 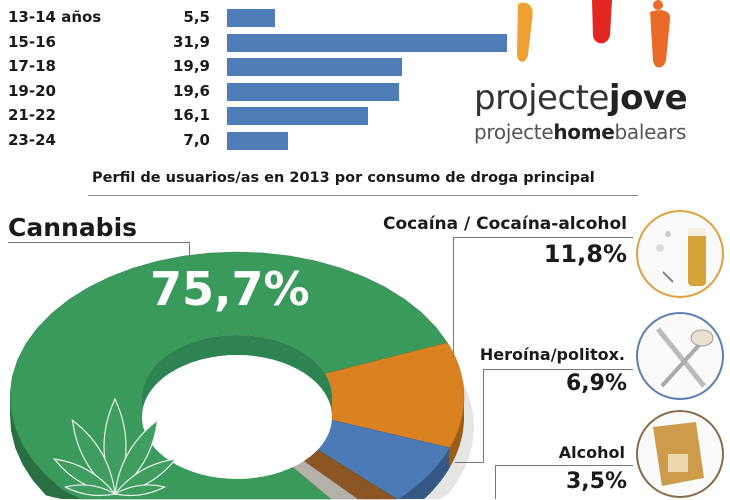 I want to click on cannabis-percent: 75,7%, so click(x=230, y=289).